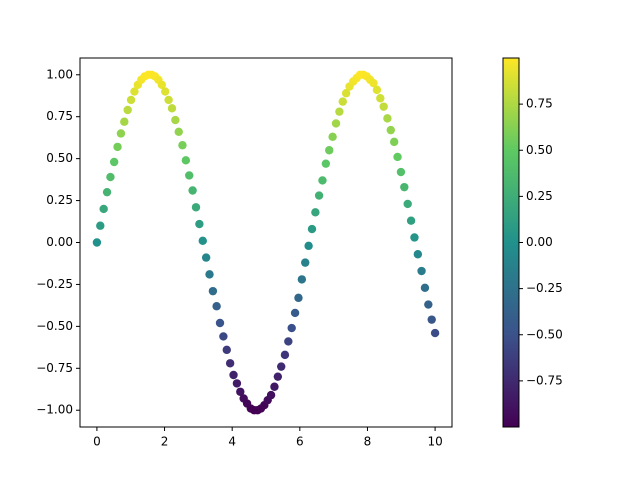  What do you see at coordinates (544, 334) in the screenshot?
I see `colorbar-tick-label: −0.50` at bounding box center [544, 334].